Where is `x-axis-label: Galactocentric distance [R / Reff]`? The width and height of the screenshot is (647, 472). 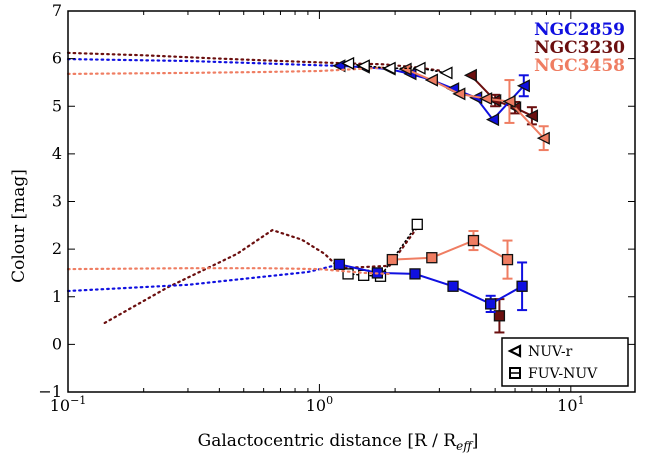
x-axis-label: Galactocentric distance [R / Reff] is located at coordinates (338, 442).